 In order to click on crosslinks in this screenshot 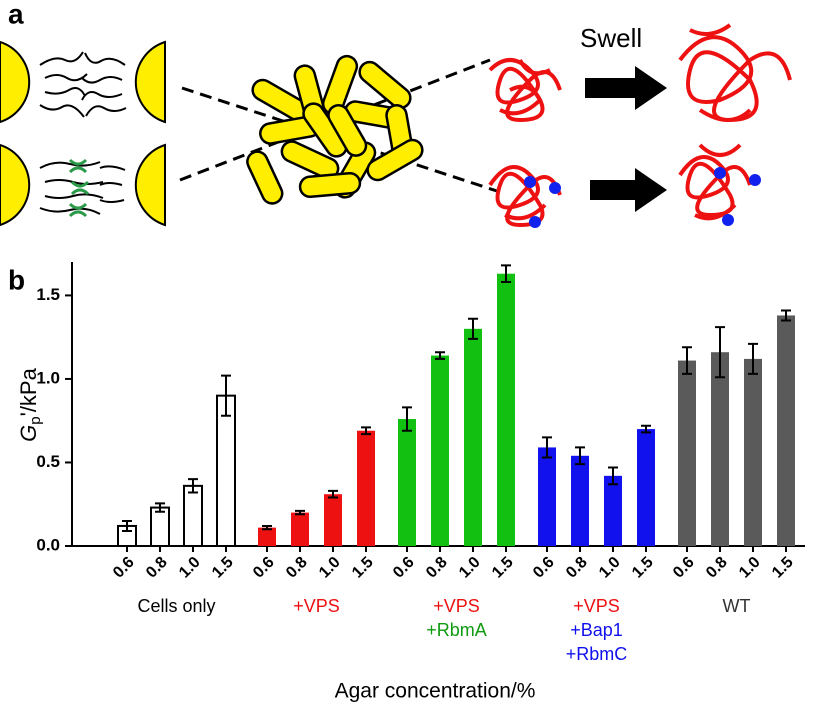, I will do `click(79, 188)`.